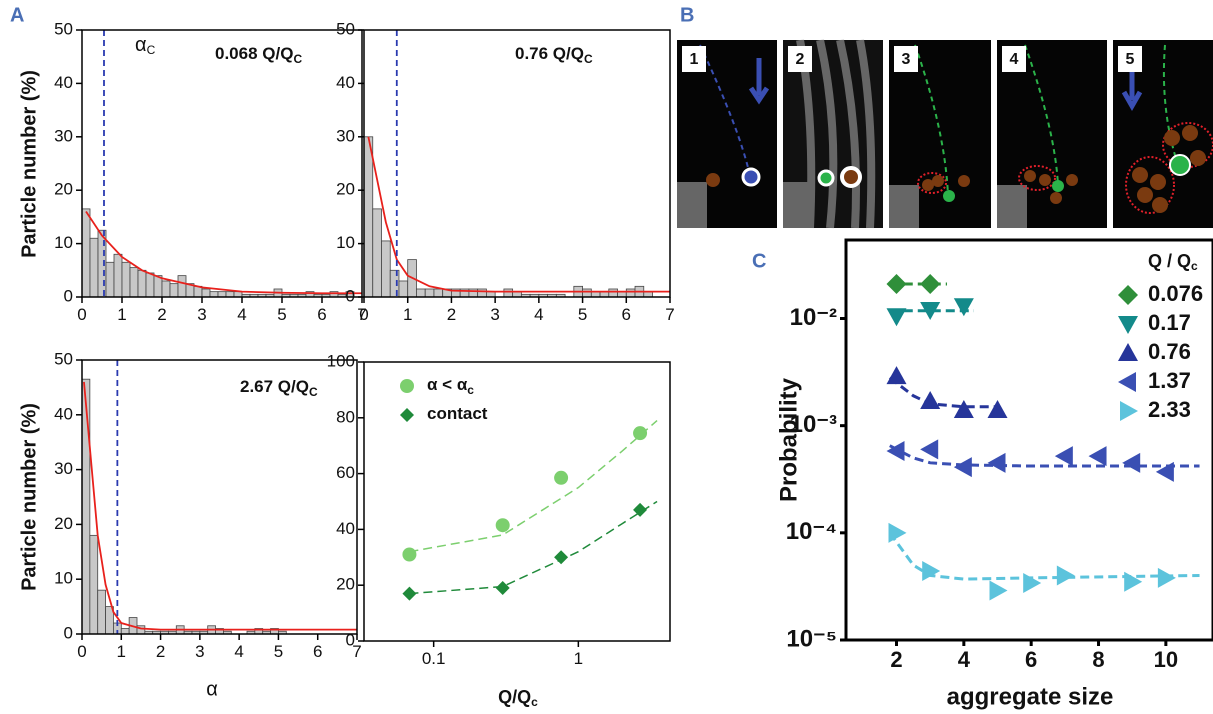 The image size is (1213, 714). Describe the element at coordinates (813, 317) in the screenshot. I see `y-tick-label: 10⁻²` at that location.